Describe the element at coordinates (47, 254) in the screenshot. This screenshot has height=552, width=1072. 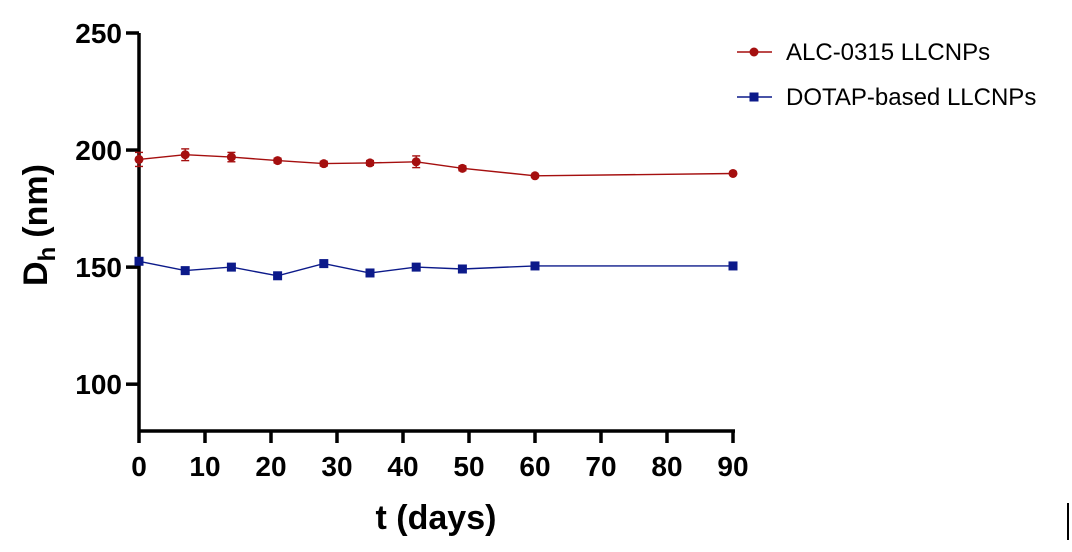
I see `y-axis-title-subscript: h` at that location.